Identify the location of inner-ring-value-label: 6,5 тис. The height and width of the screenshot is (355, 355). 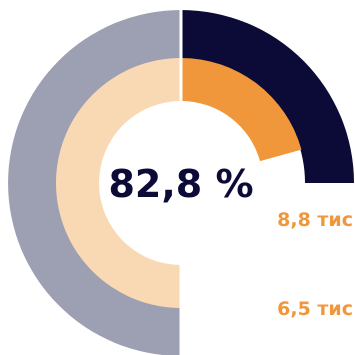
(315, 309).